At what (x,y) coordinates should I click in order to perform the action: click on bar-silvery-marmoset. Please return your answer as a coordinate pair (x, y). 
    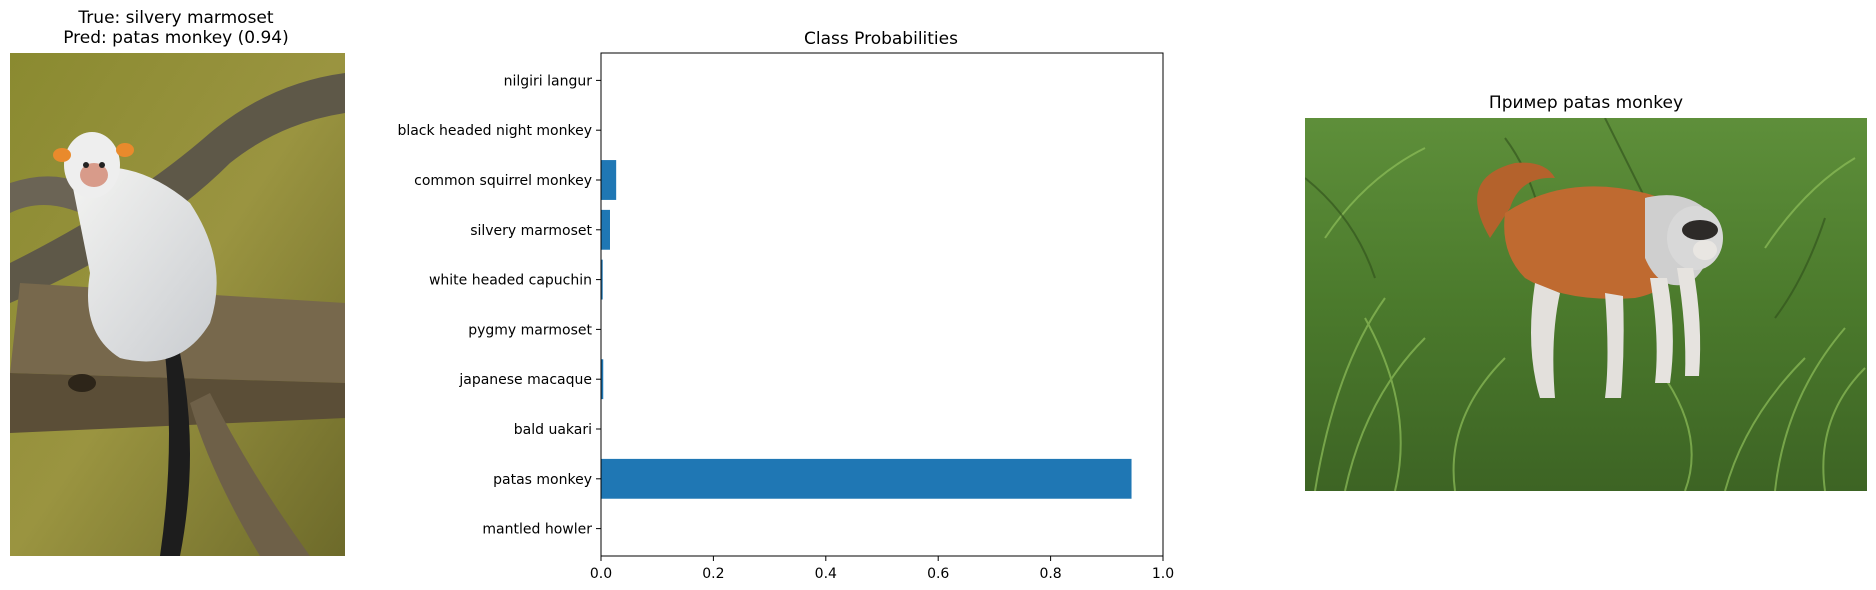
    Looking at the image, I should click on (605, 229).